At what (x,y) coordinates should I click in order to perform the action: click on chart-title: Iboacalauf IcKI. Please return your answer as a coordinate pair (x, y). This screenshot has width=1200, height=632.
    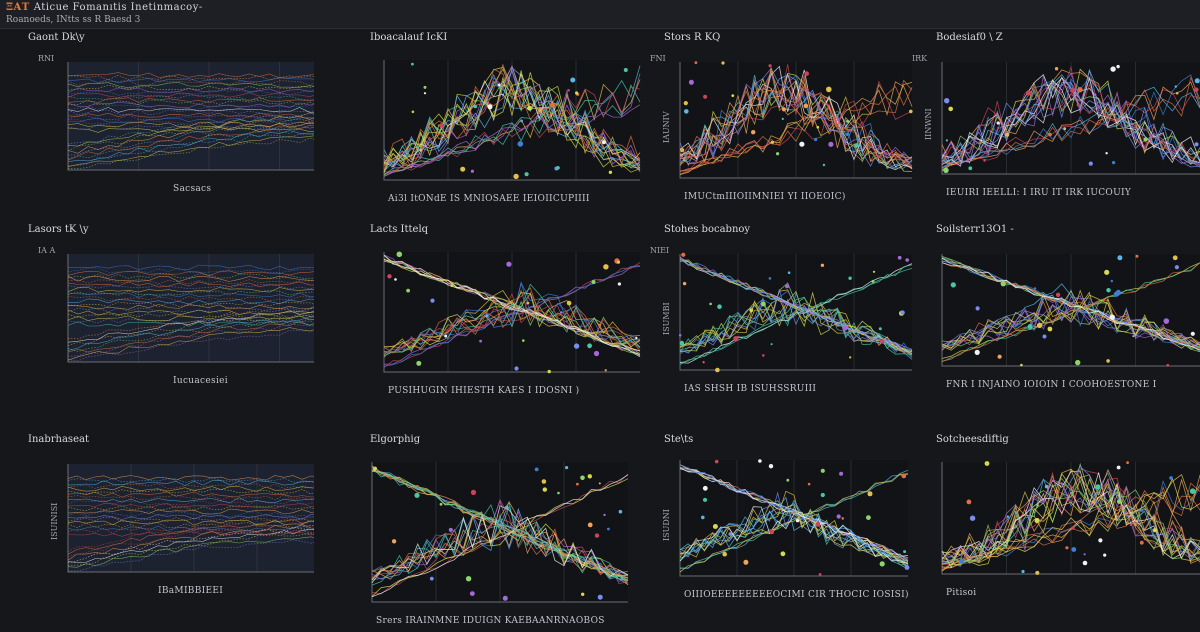
    Looking at the image, I should click on (409, 37).